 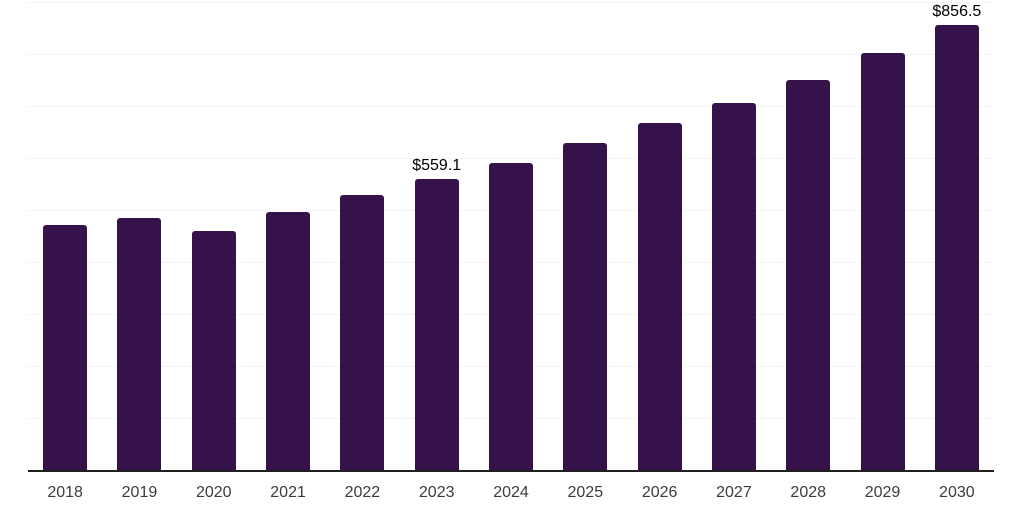 I want to click on x-tick-label-2026: 2026, so click(x=659, y=492).